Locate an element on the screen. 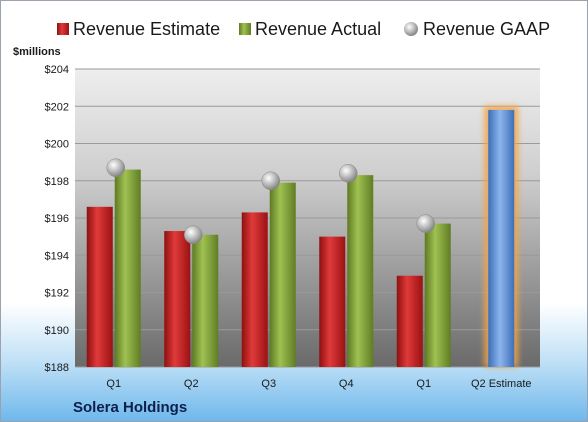 Image resolution: width=588 pixels, height=422 pixels. x-tick-label: Q4 is located at coordinates (346, 384).